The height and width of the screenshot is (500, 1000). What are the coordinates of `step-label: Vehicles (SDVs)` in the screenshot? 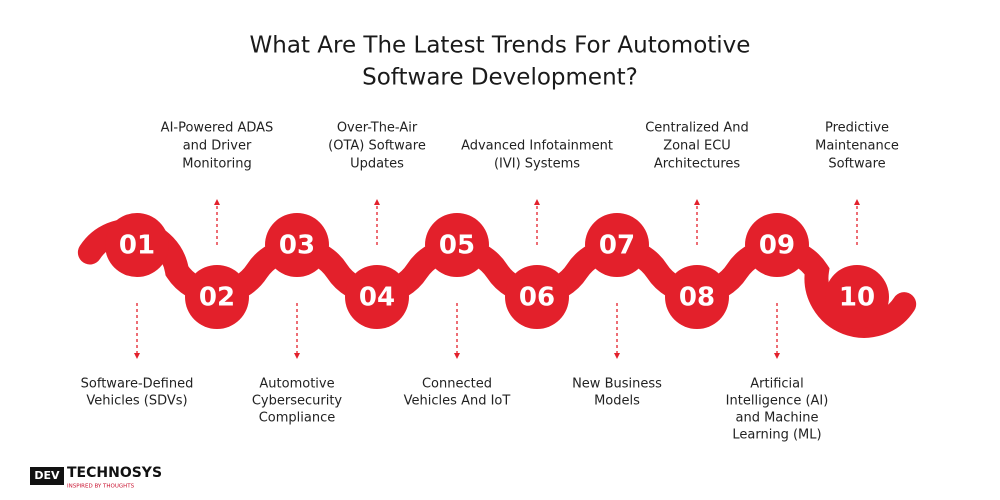 It's located at (136, 401).